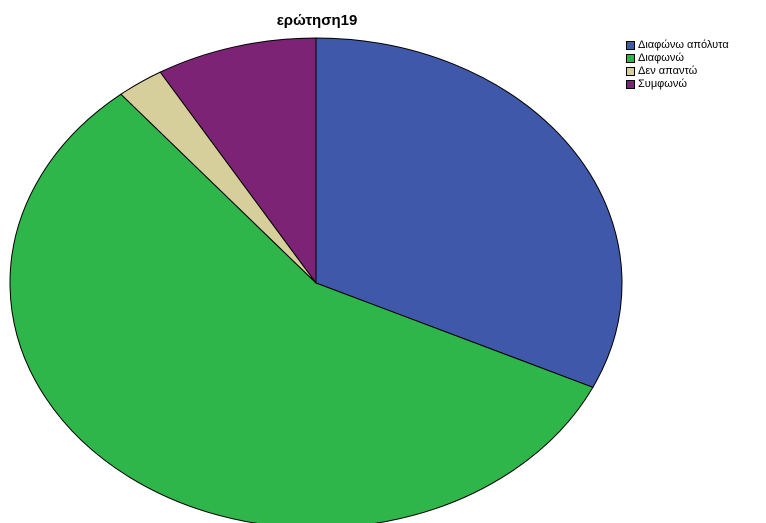  Describe the element at coordinates (661, 58) in the screenshot. I see `legend-label: Διαφωνώ` at that location.